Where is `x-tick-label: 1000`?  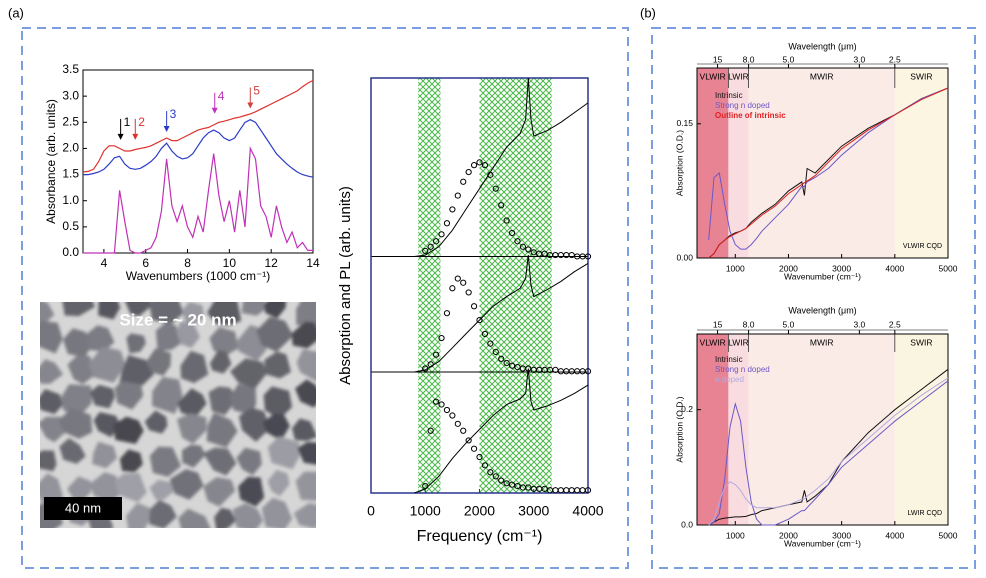 x-tick-label: 1000 is located at coordinates (735, 268).